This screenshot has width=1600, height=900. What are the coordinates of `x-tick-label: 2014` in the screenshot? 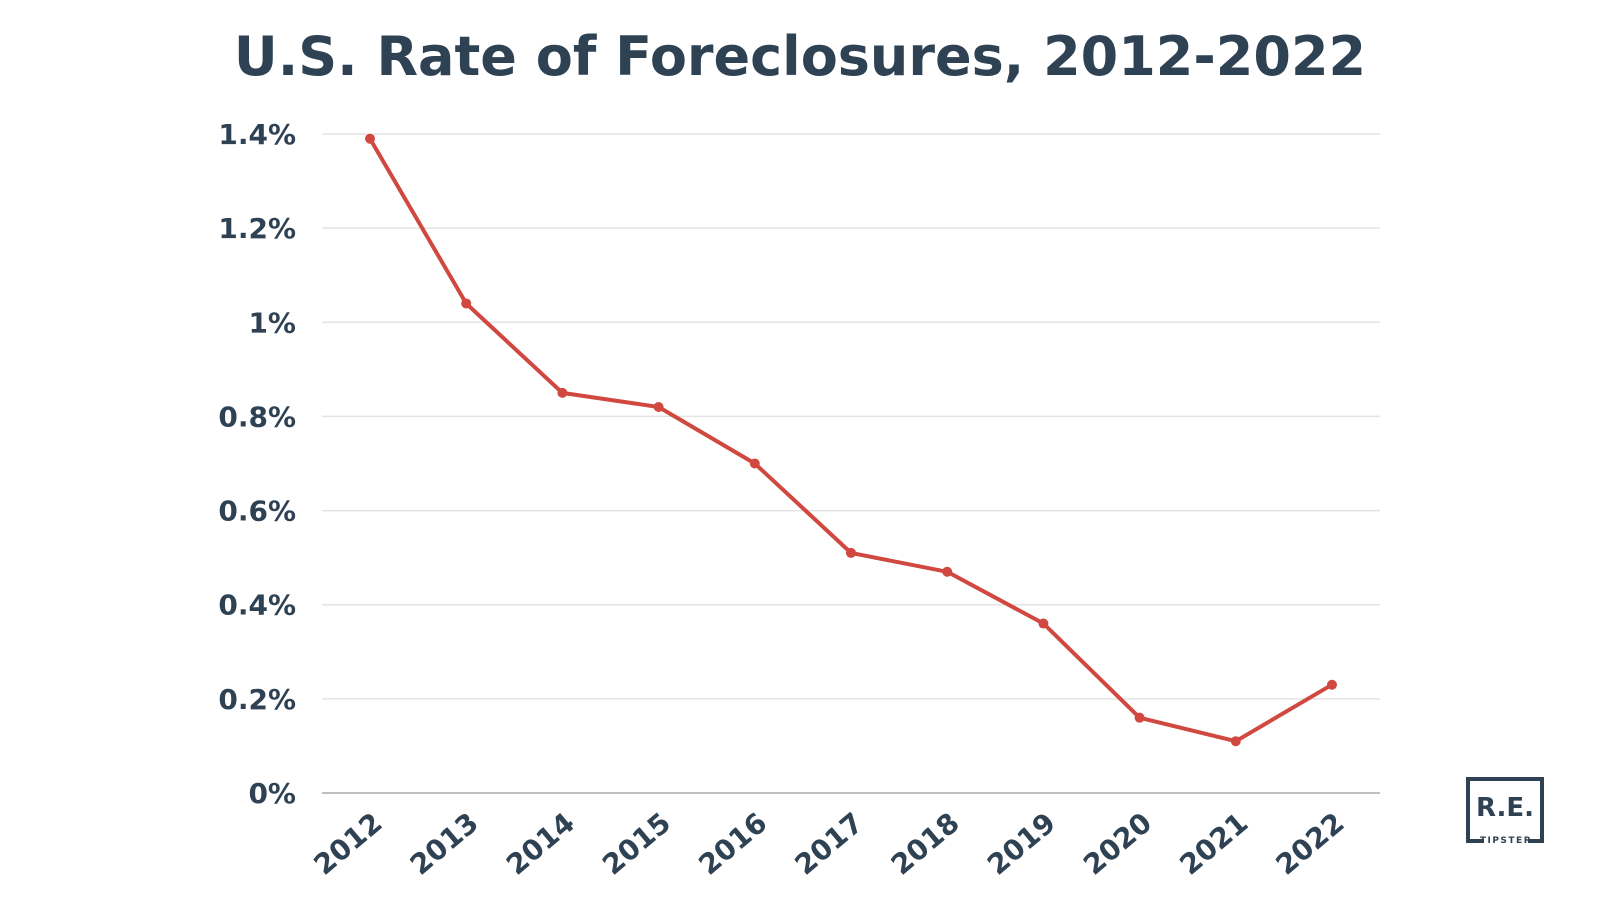 It's located at (540, 843).